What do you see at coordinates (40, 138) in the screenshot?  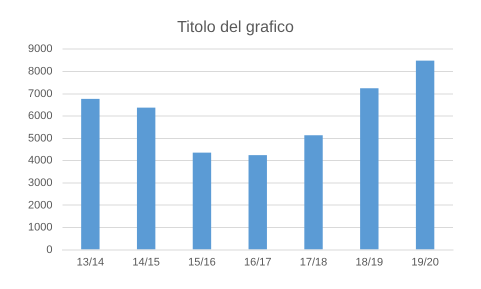 I see `y-tick-label: 5000` at bounding box center [40, 138].